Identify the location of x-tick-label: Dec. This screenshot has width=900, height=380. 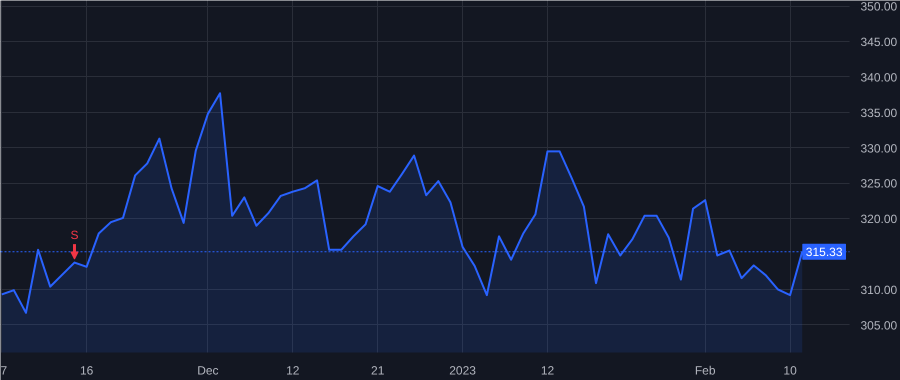
(208, 371).